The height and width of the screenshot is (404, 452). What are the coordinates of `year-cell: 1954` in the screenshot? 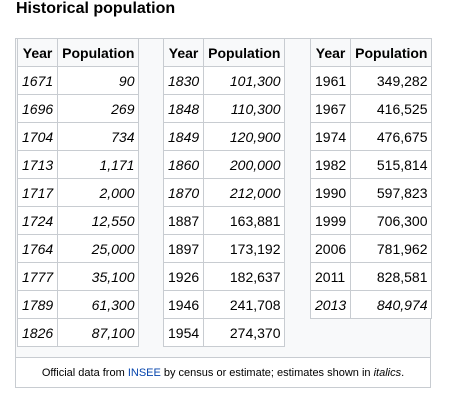 It's located at (183, 332).